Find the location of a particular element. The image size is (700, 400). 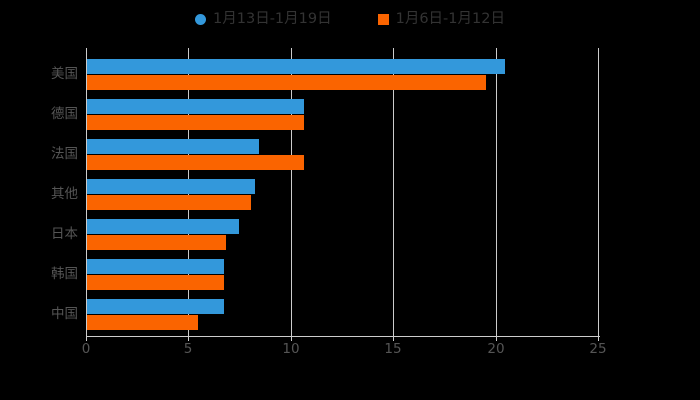

x-tick-label-20: 20 is located at coordinates (496, 349).